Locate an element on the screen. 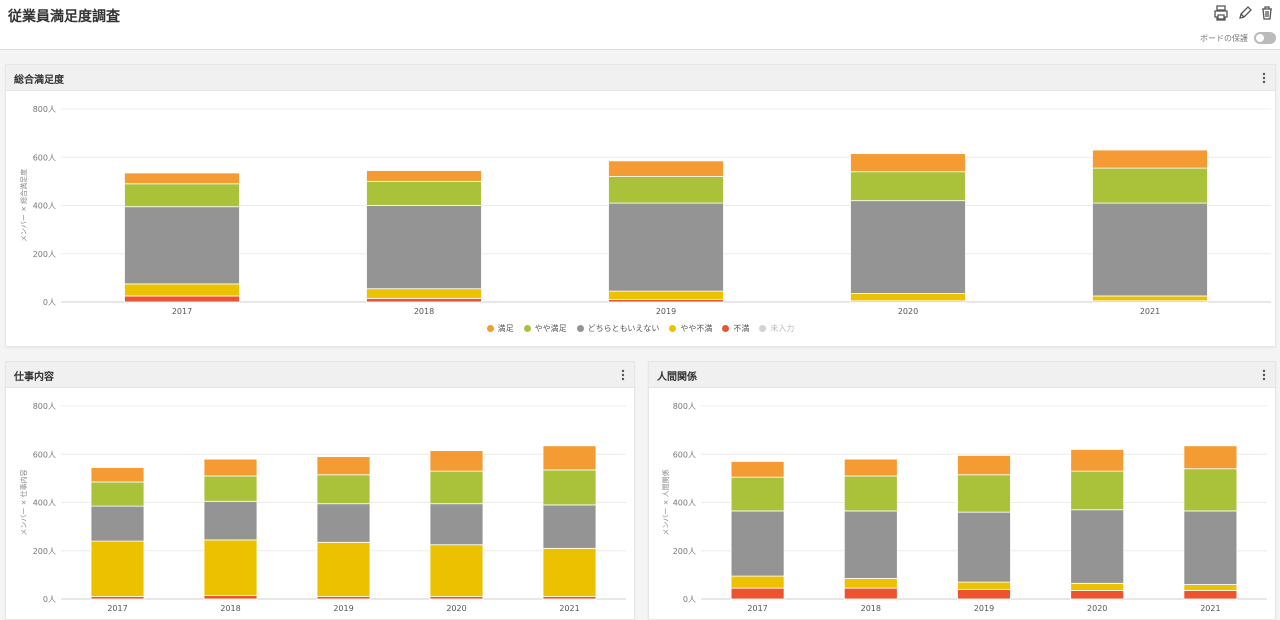 This screenshot has width=1280, height=620. x-tick-label: 2021 is located at coordinates (1210, 608).